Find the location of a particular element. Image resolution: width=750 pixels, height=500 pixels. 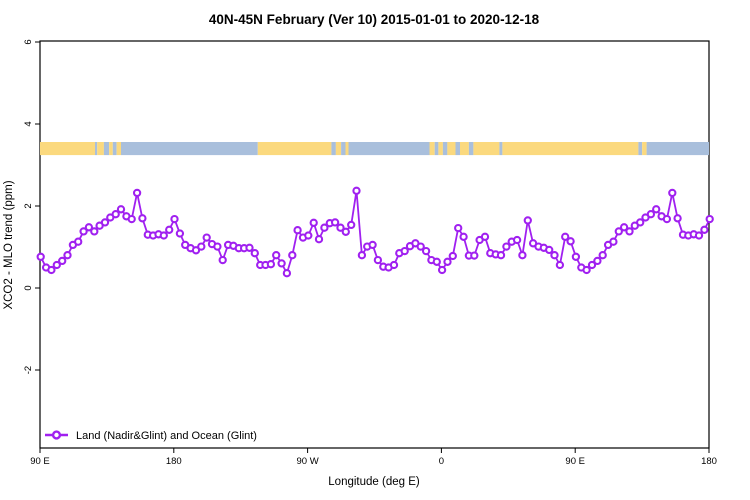

y-axis-ticks: -2 0 2 4 6 is located at coordinates (31, 206).